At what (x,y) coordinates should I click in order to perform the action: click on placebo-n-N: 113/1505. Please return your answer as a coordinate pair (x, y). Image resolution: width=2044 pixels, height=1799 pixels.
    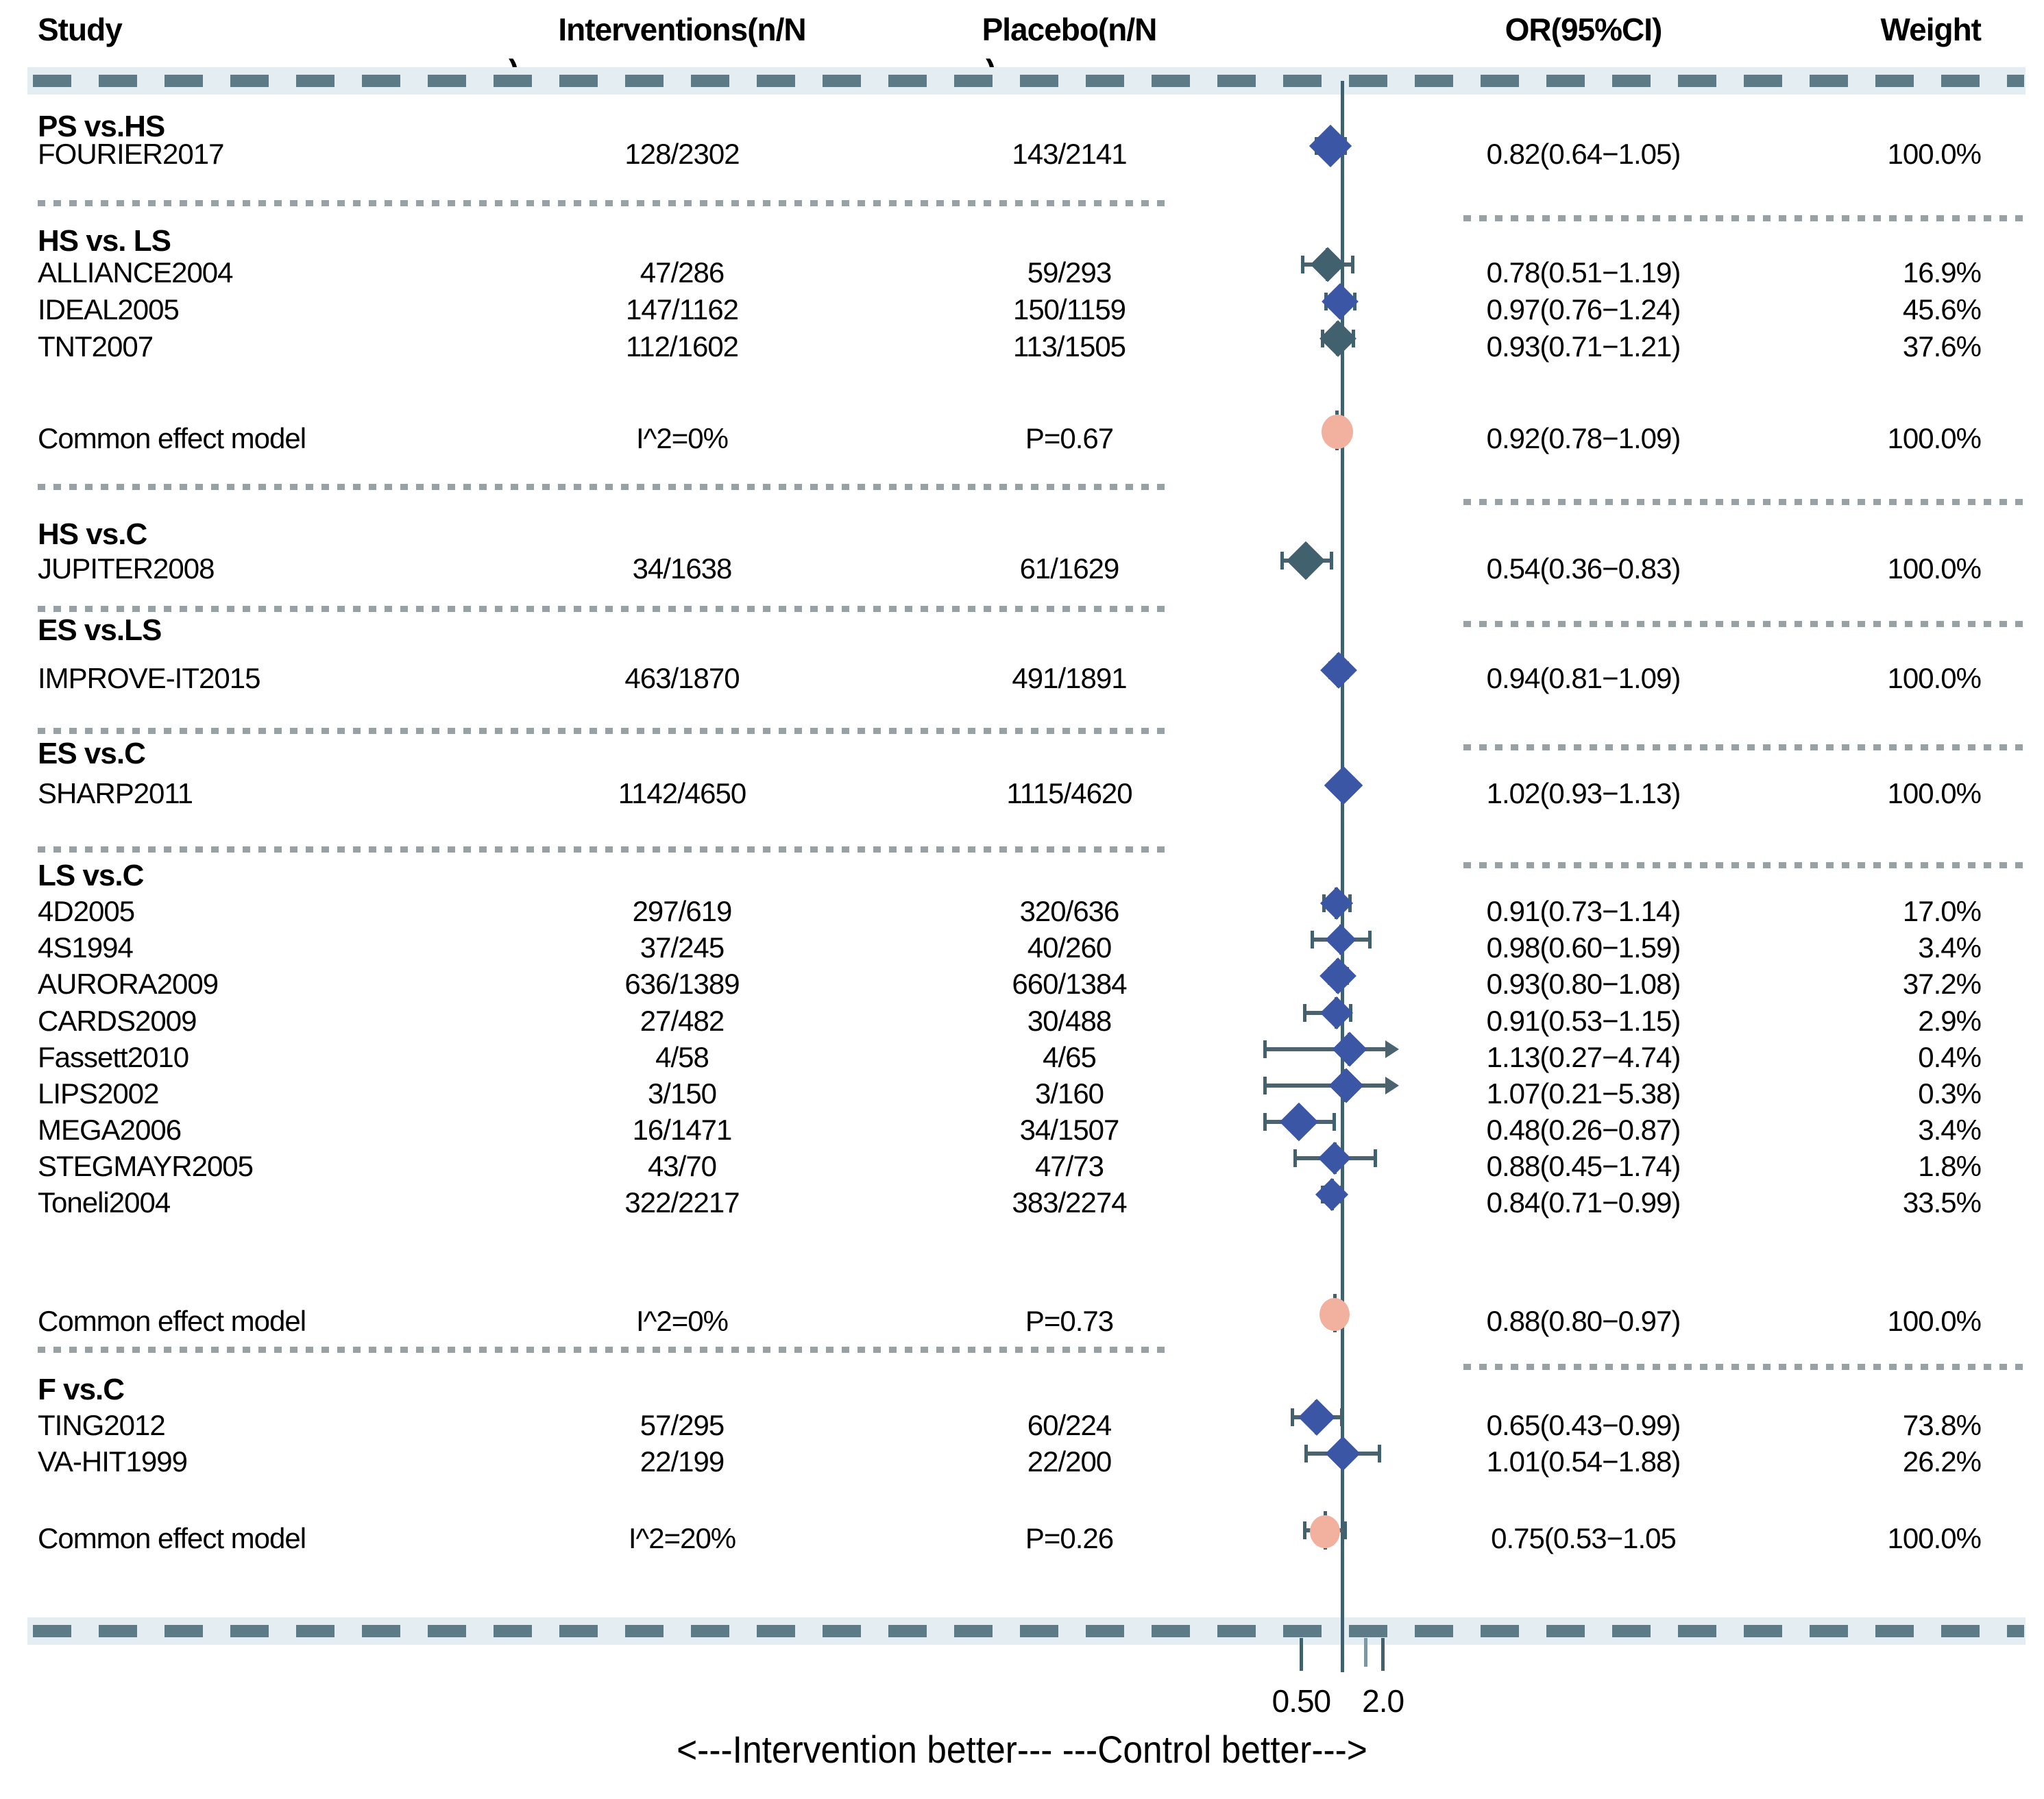
    Looking at the image, I should click on (1069, 346).